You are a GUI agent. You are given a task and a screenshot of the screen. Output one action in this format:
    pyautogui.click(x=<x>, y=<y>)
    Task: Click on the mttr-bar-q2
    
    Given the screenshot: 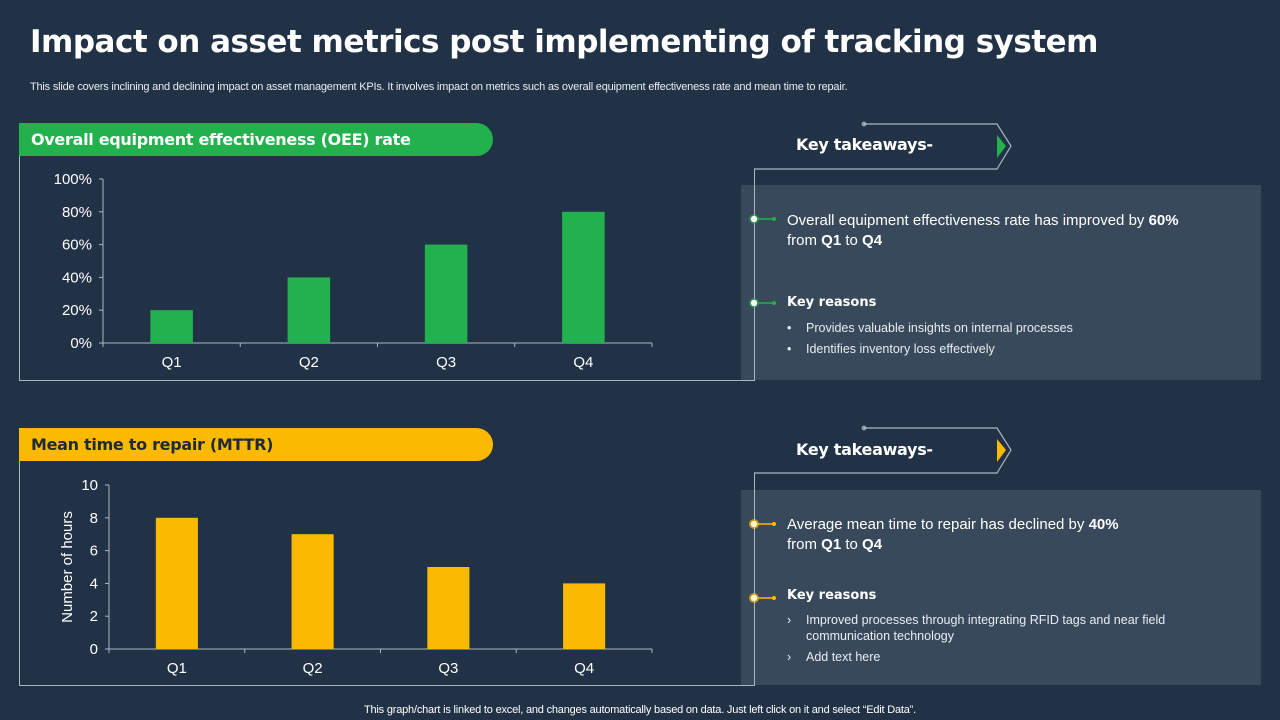 What is the action you would take?
    pyautogui.click(x=312, y=591)
    